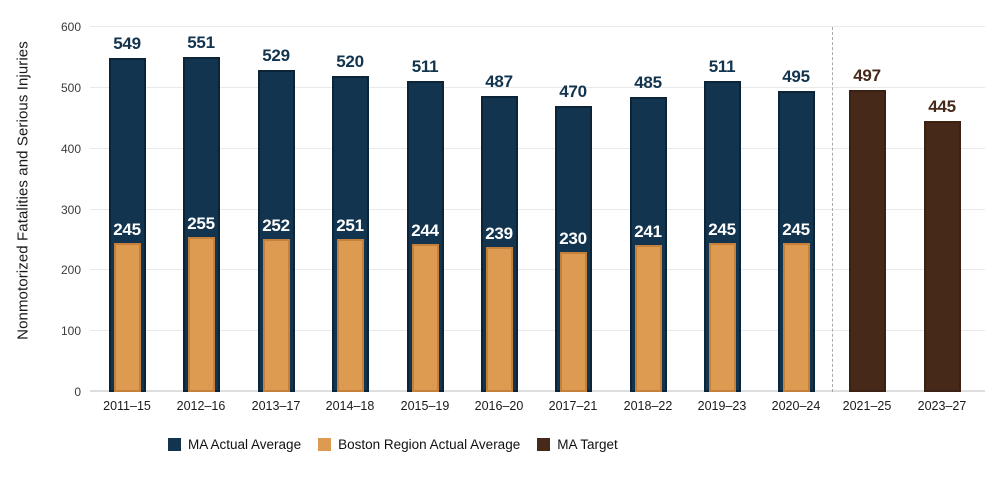  Describe the element at coordinates (499, 81) in the screenshot. I see `value-label-ma-actual: 487` at that location.